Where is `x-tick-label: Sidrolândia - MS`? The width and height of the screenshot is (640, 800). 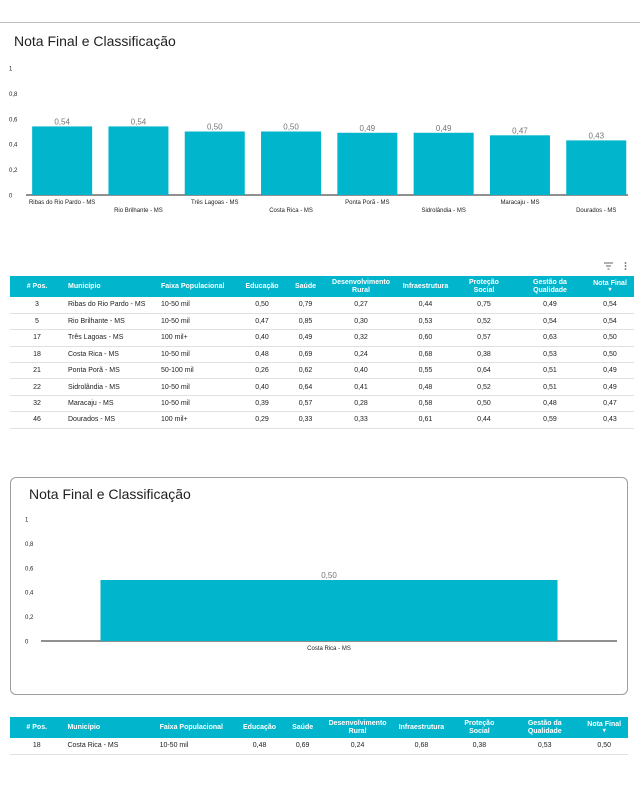 x-tick-label: Sidrolândia - MS is located at coordinates (443, 211).